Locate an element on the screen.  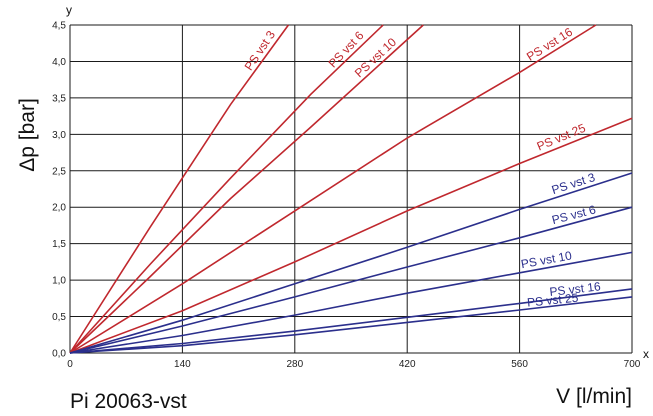
y-tick-label: 0,5 is located at coordinates (59, 317).